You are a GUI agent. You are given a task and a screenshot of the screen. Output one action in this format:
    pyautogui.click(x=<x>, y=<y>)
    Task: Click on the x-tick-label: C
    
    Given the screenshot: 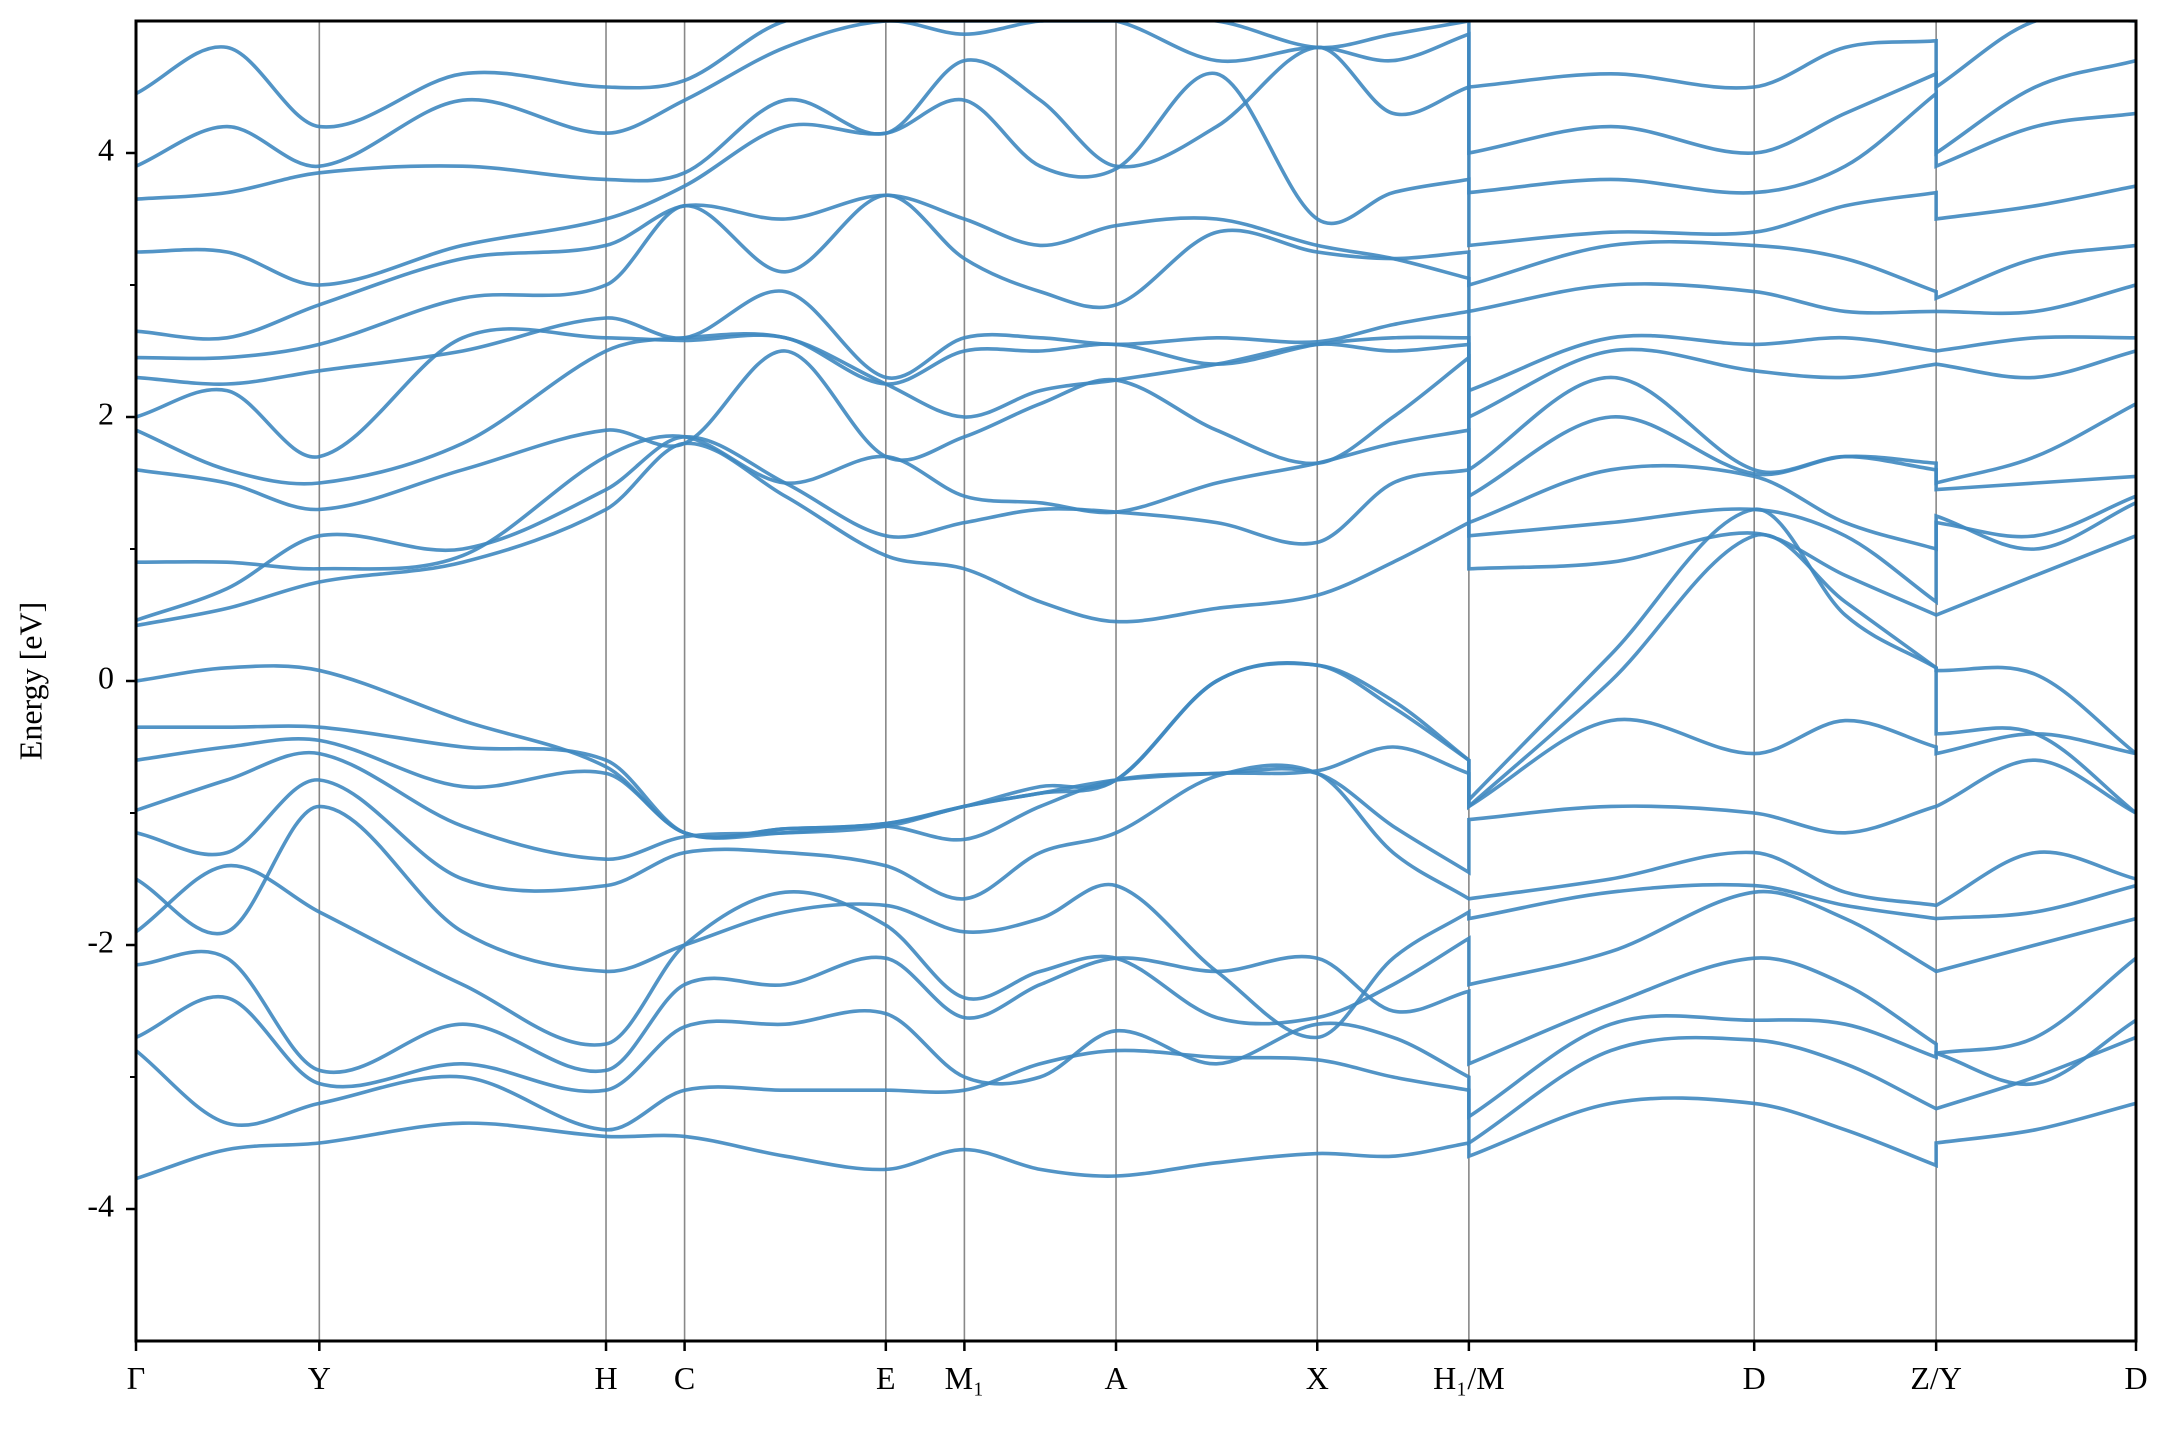 What is the action you would take?
    pyautogui.click(x=684, y=1378)
    